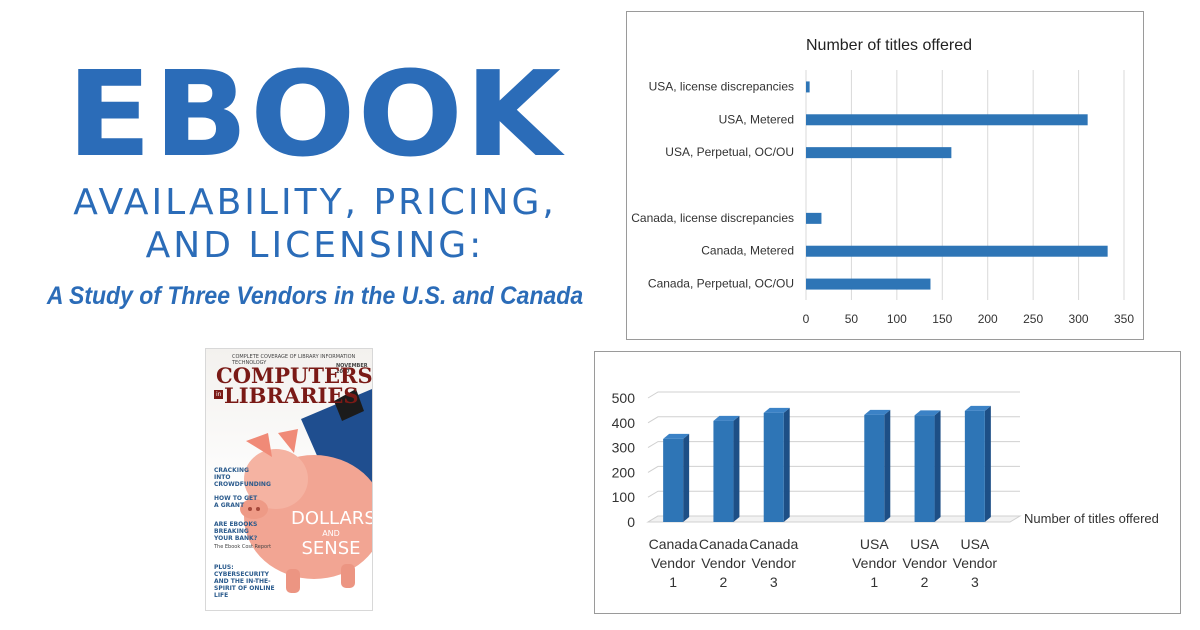 The height and width of the screenshot is (630, 1200). What do you see at coordinates (712, 218) in the screenshot?
I see `category-label: Canada, license discrepancies` at bounding box center [712, 218].